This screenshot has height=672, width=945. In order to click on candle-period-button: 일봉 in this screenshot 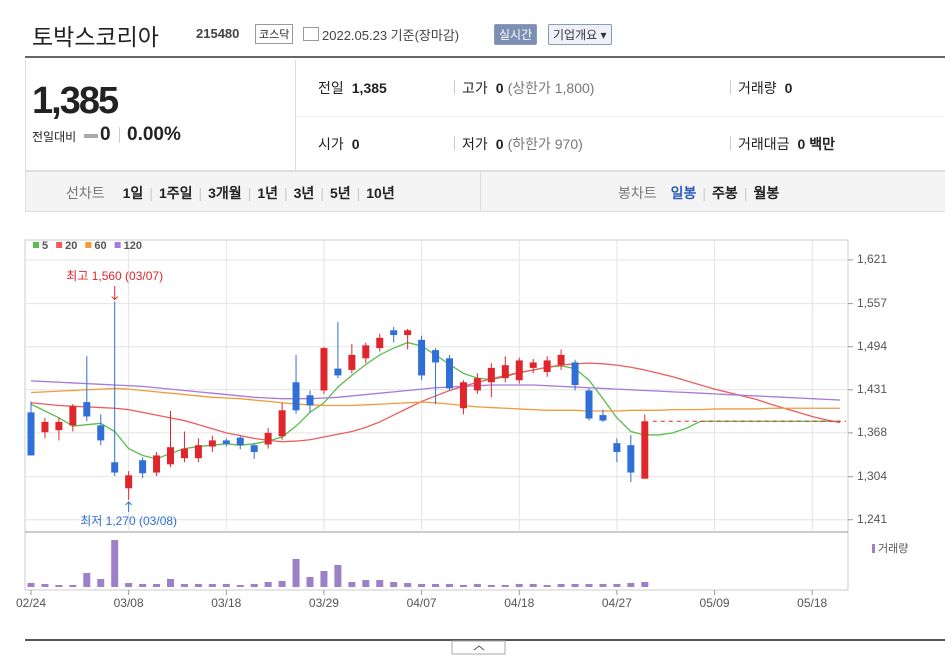, I will do `click(683, 193)`.